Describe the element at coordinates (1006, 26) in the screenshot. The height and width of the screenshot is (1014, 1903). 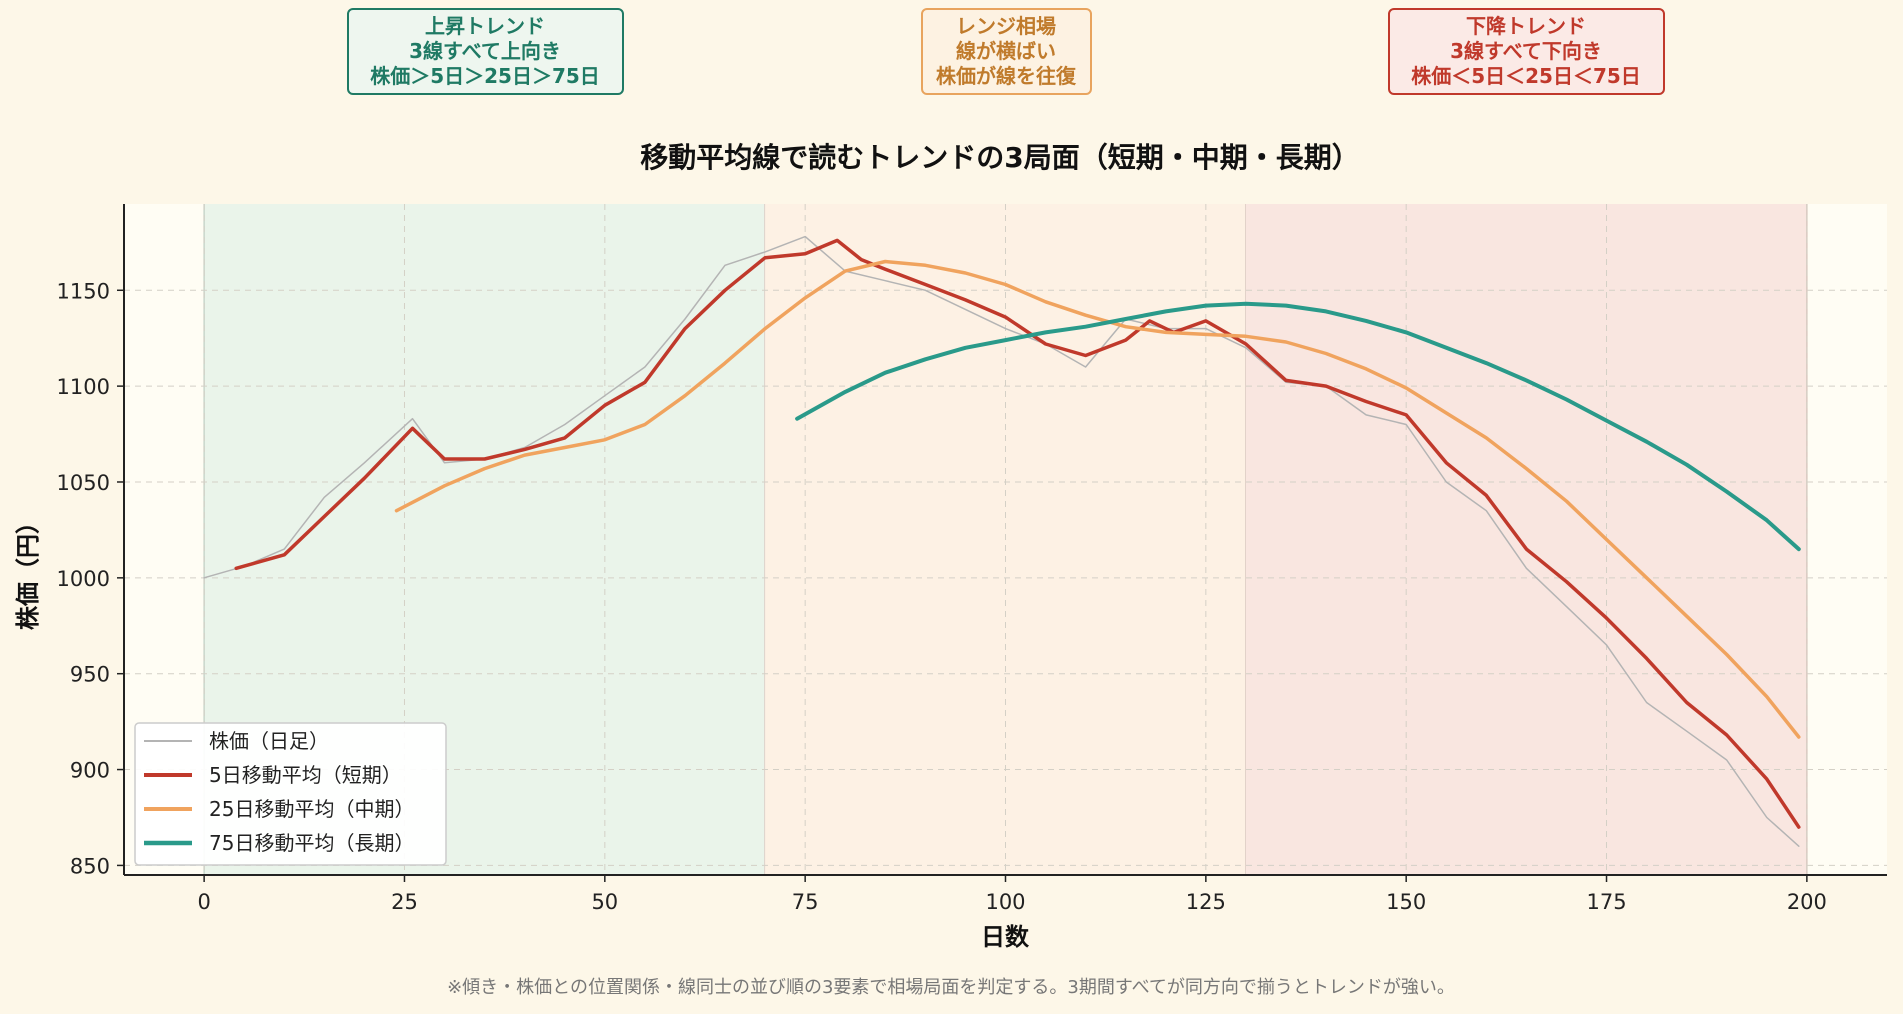
I see `annotation-title: レンジ相場` at that location.